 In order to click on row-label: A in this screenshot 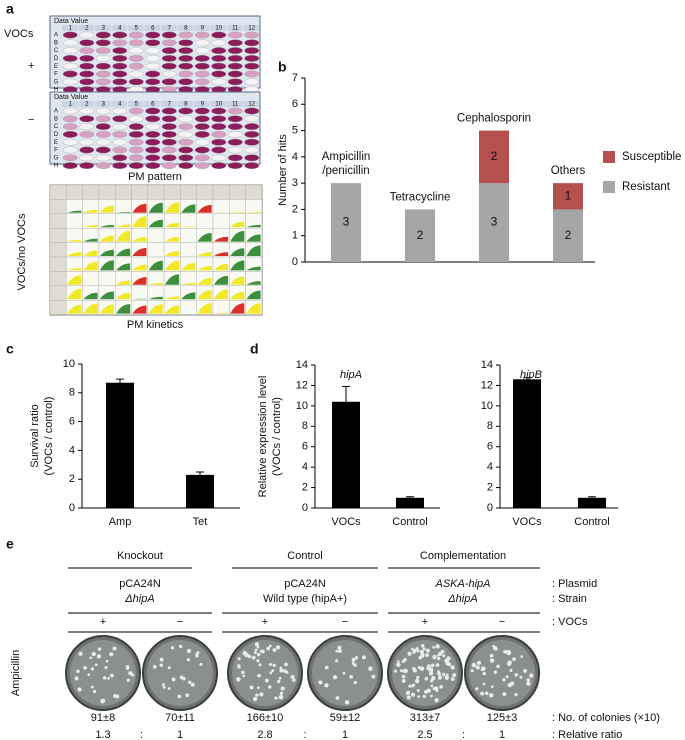, I will do `click(56, 36)`.